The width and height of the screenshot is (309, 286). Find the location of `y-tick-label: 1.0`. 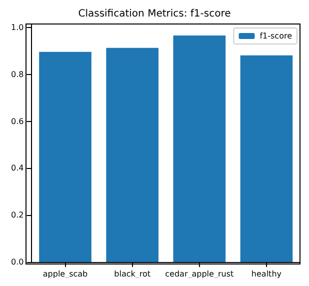

y-tick-label: 1.0 is located at coordinates (17, 27).